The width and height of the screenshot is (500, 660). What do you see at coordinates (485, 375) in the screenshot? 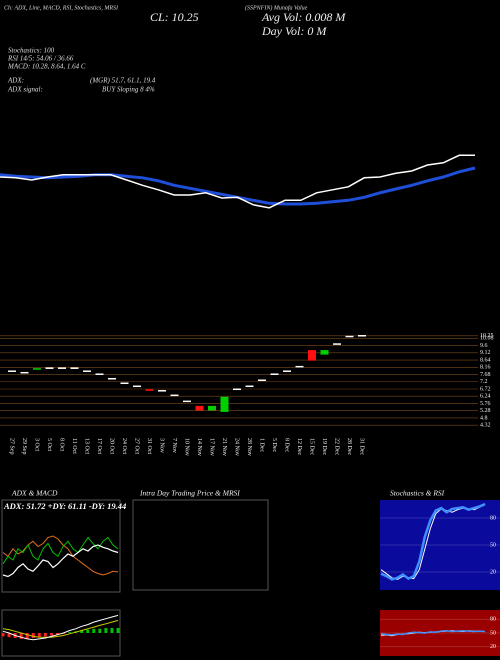
I see `y-tick-label: 7.68` at bounding box center [485, 375].